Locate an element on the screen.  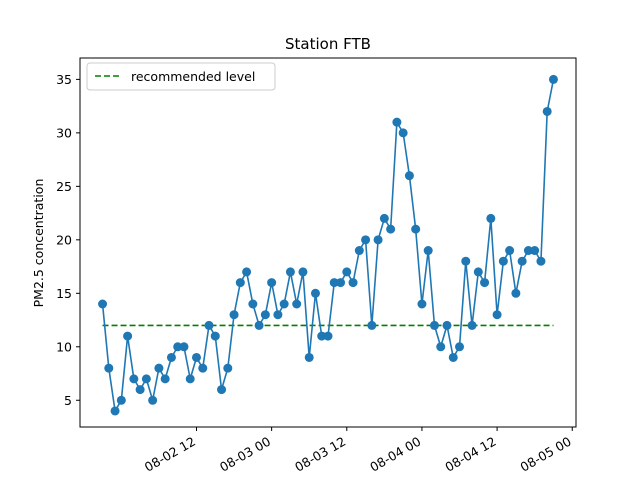
y-tick-label: 30 is located at coordinates (64, 132).